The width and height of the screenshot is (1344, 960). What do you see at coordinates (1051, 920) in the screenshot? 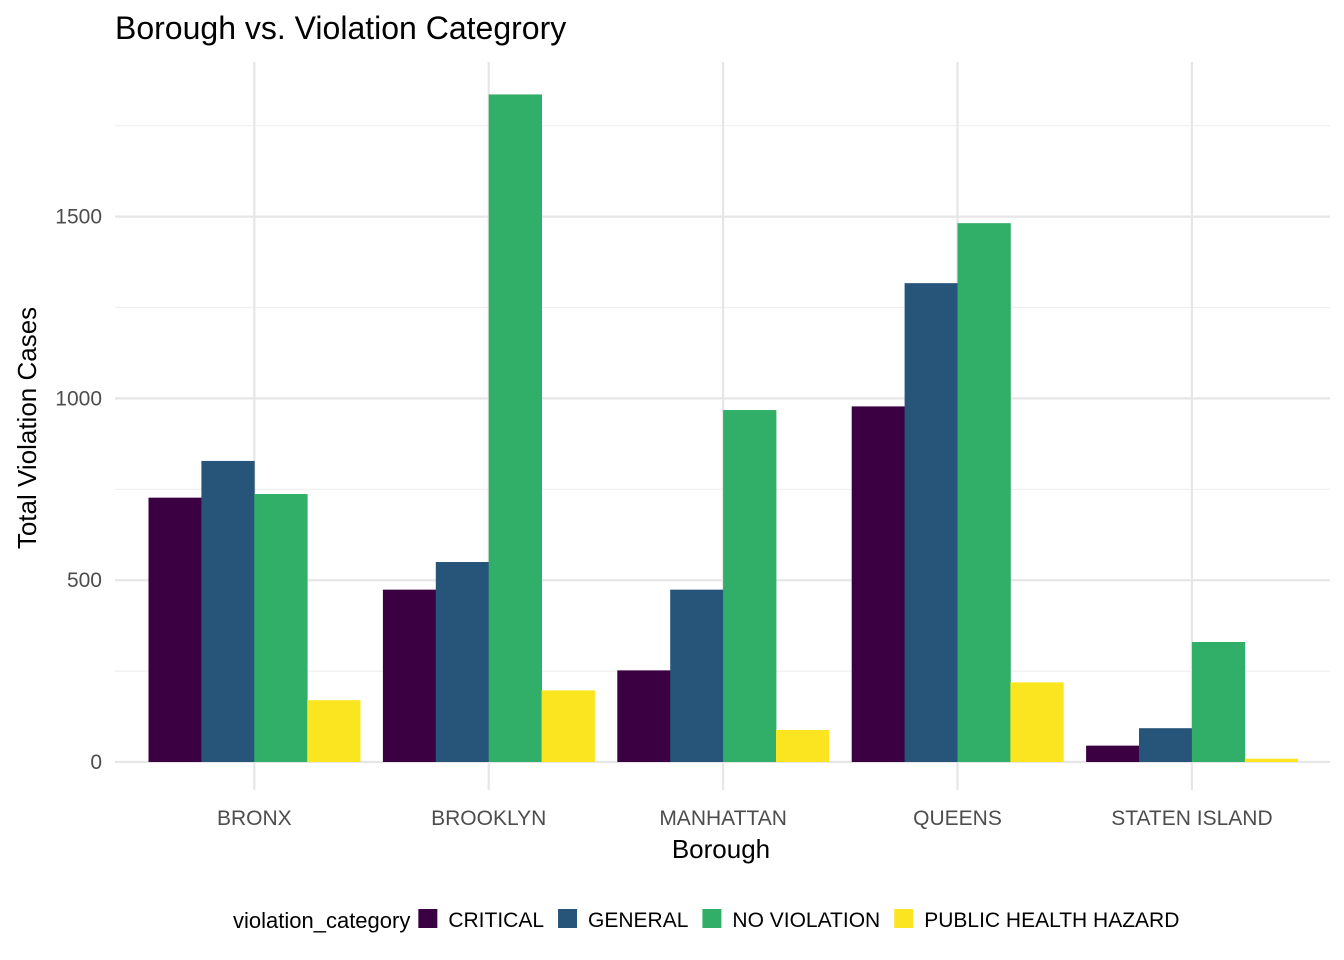
I see `legend-label: PUBLIC HEALTH HAZARD` at bounding box center [1051, 920].